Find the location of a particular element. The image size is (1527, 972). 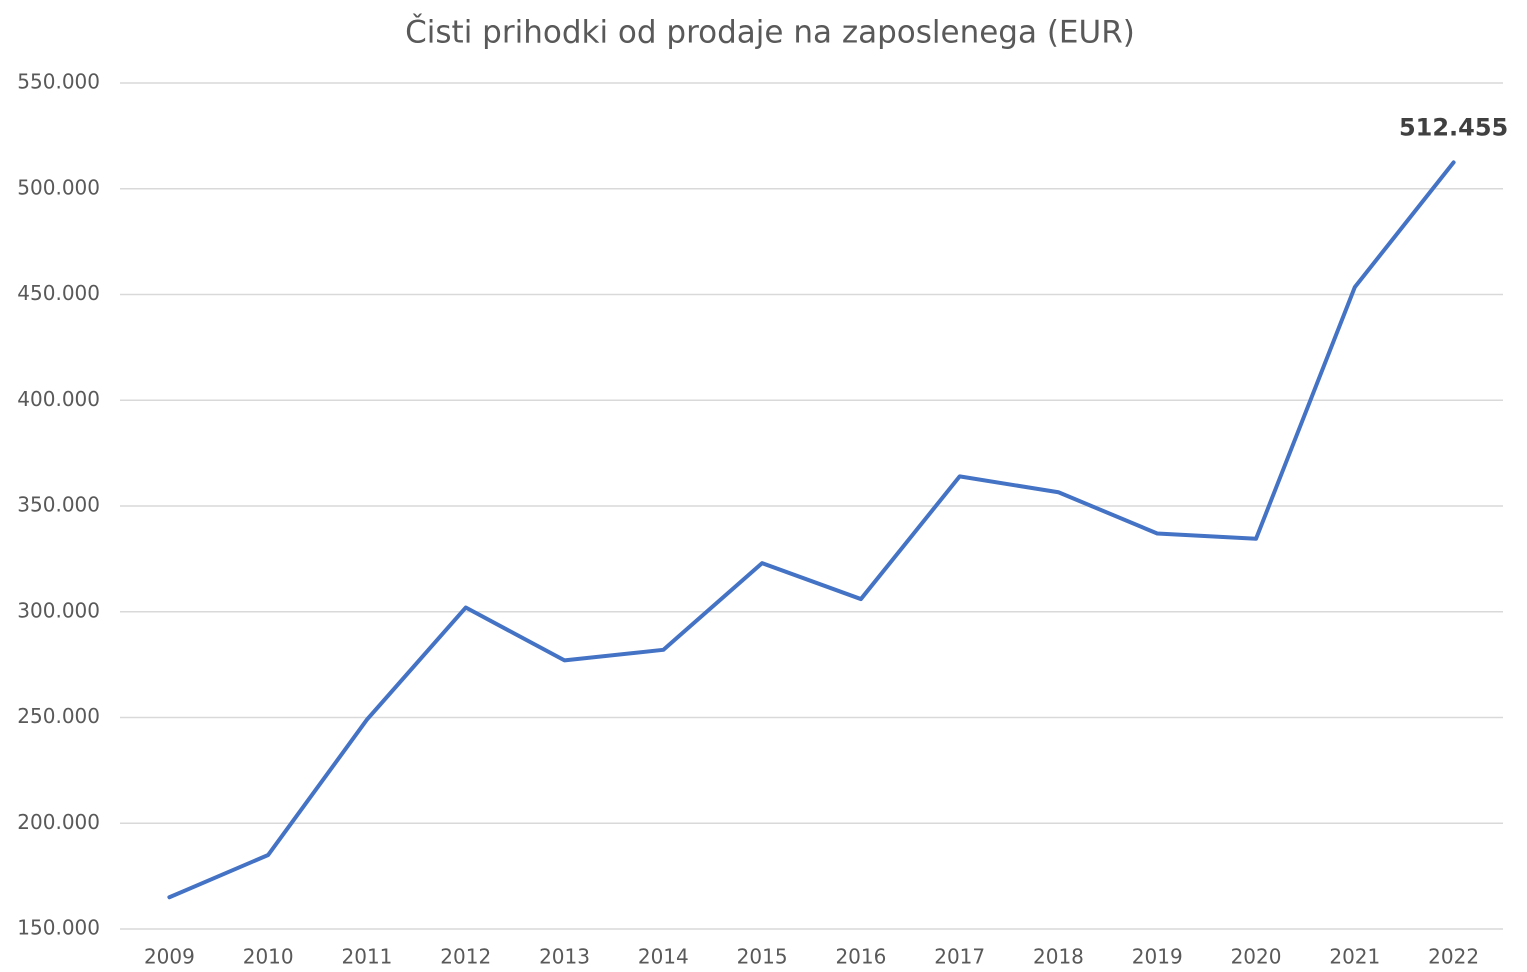

x-tick-label: 2013 is located at coordinates (564, 957).